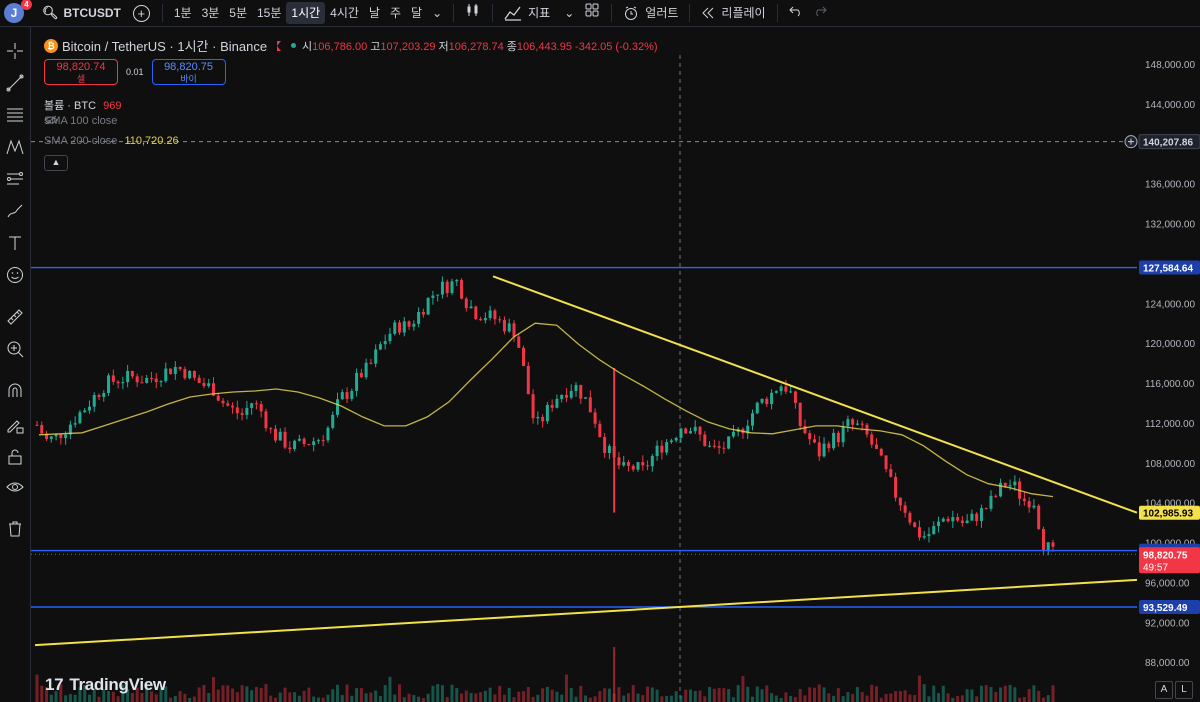 The height and width of the screenshot is (702, 1200). Describe the element at coordinates (15, 391) in the screenshot. I see `magnet-icon` at that location.